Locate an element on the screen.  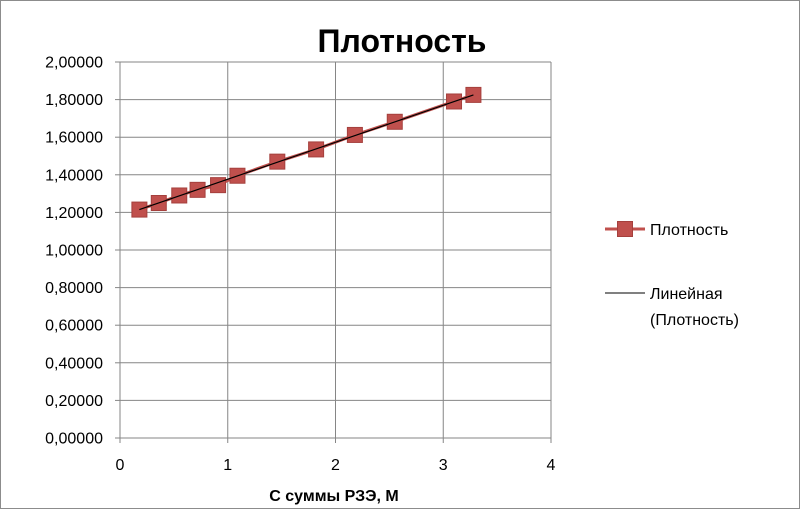
y-tick-label: 0,40000 is located at coordinates (74, 363).